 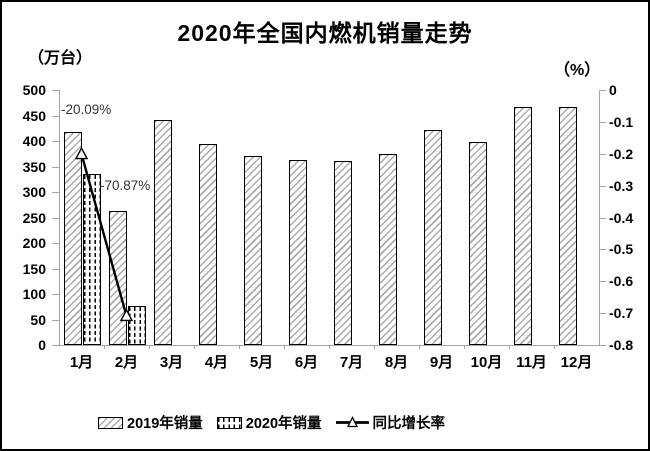 What do you see at coordinates (34, 90) in the screenshot?
I see `y-axis-label-left: 500` at bounding box center [34, 90].